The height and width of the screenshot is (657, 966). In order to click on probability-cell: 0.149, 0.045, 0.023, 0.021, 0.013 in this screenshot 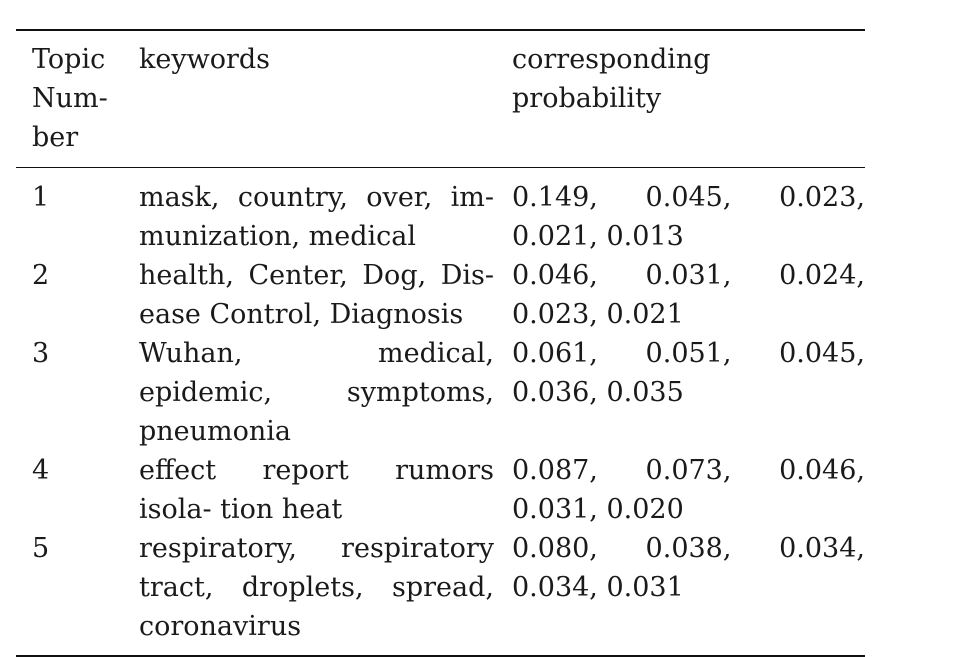, I will do `click(688, 217)`.